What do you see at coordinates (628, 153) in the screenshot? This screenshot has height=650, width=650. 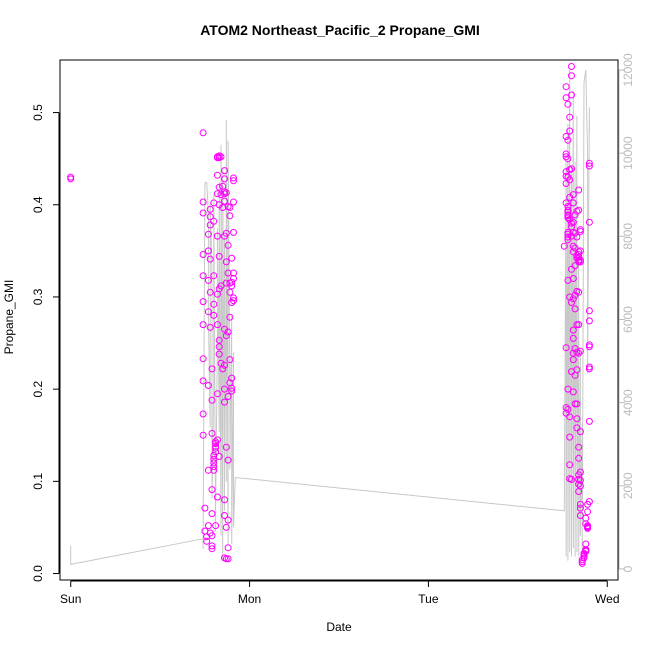 I see `y2-tick-label: 10000` at bounding box center [628, 153].